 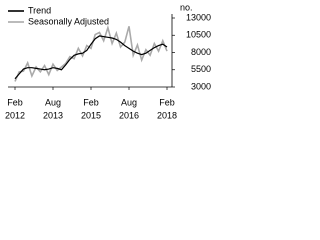 What do you see at coordinates (201, 86) in the screenshot?
I see `y-tick-label: 3000` at bounding box center [201, 86].